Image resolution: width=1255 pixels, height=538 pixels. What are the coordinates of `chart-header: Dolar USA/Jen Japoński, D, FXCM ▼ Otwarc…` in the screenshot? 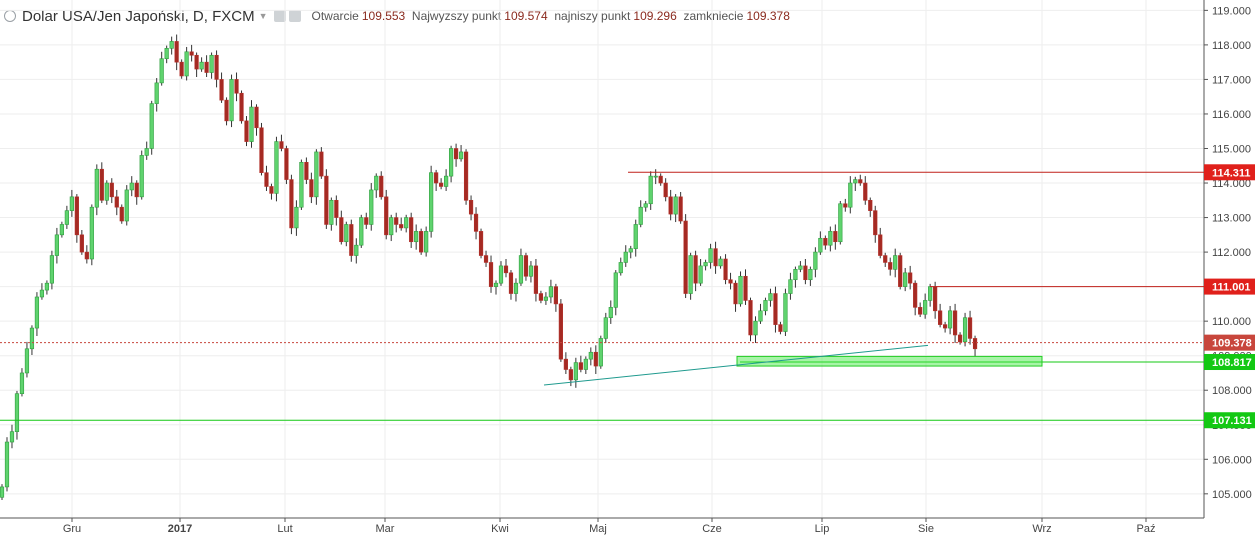 It's located at (397, 16).